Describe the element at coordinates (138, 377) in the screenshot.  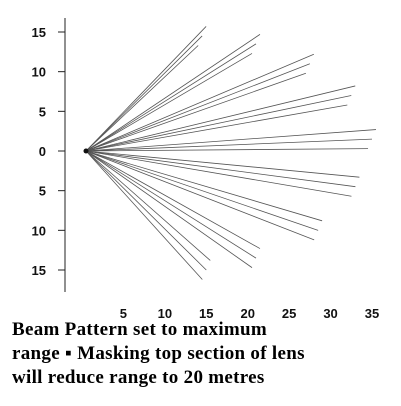
I see `caption-line-3: will reduce range to 20 metres` at that location.